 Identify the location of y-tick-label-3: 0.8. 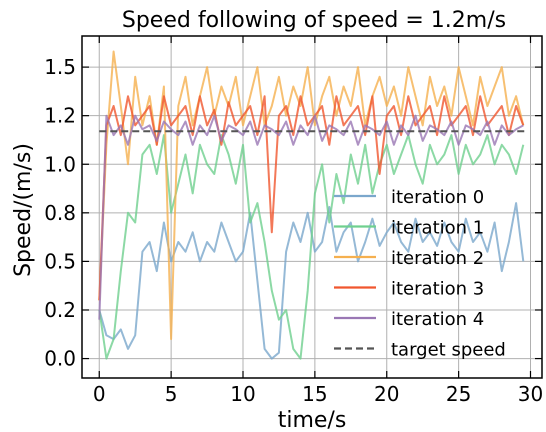
(60, 213).